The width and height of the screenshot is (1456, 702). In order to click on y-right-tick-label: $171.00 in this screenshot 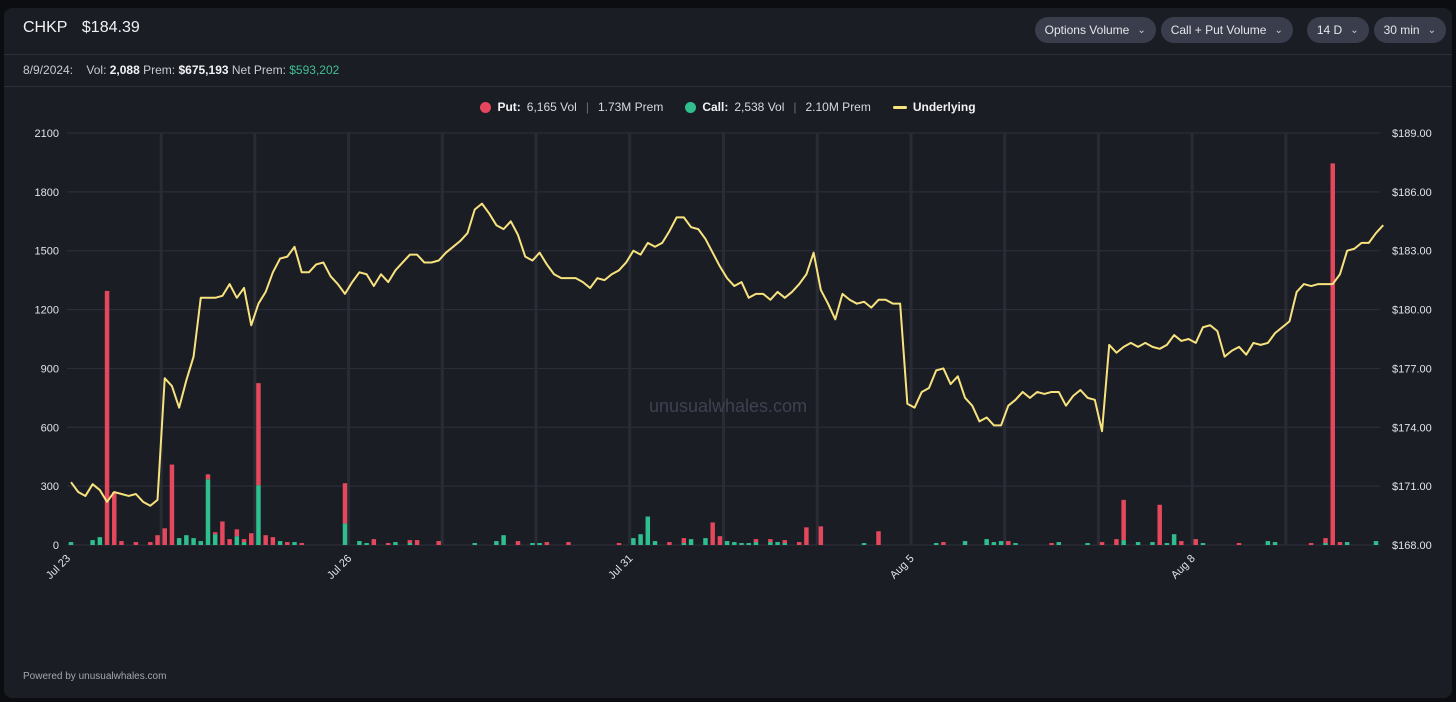, I will do `click(1412, 487)`.